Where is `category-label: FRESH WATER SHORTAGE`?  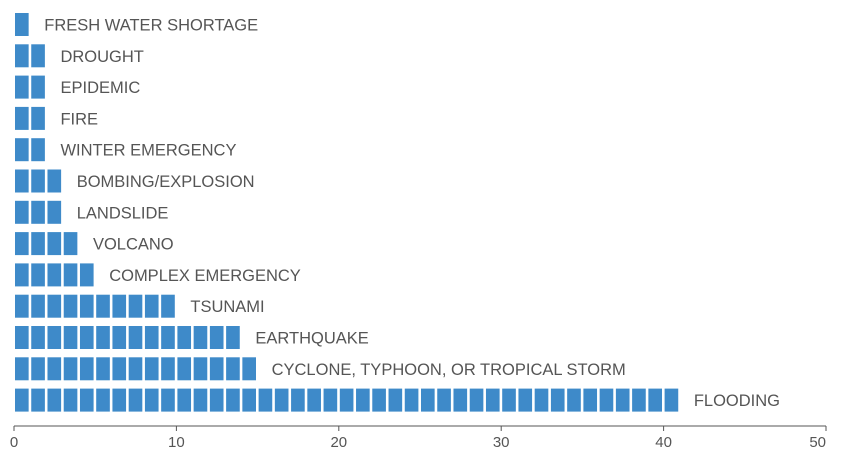
category-label: FRESH WATER SHORTAGE is located at coordinates (151, 26).